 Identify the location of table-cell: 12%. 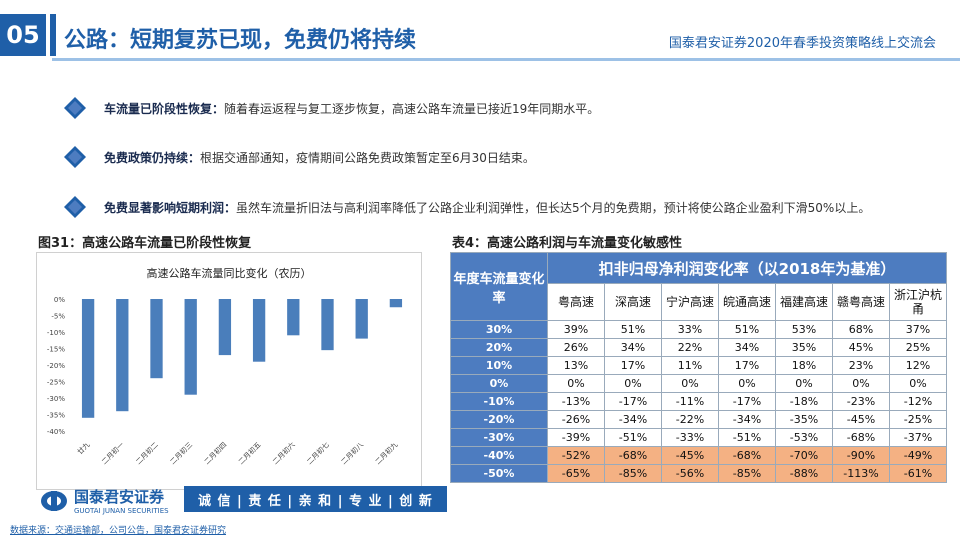
(918, 365).